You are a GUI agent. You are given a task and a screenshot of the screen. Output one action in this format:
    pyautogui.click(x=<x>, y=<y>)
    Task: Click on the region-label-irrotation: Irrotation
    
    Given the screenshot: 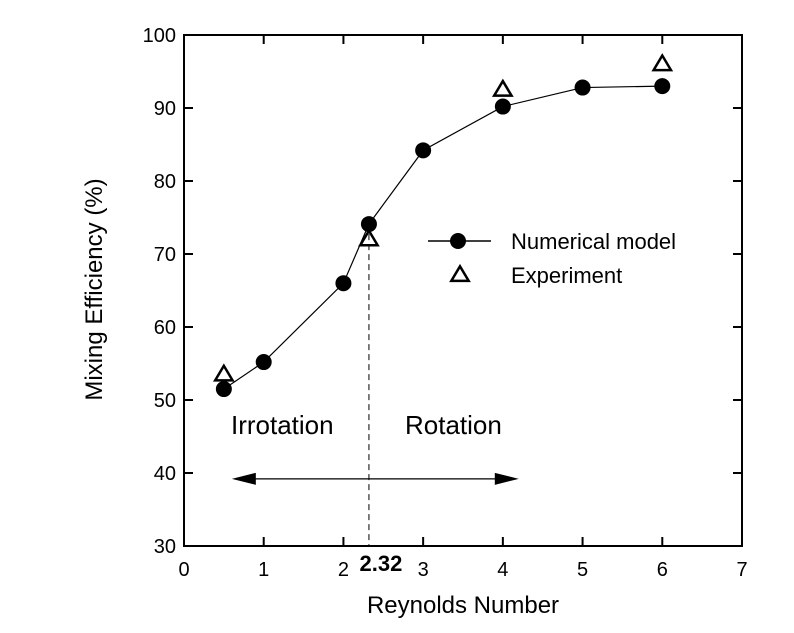 What is the action you would take?
    pyautogui.click(x=282, y=425)
    